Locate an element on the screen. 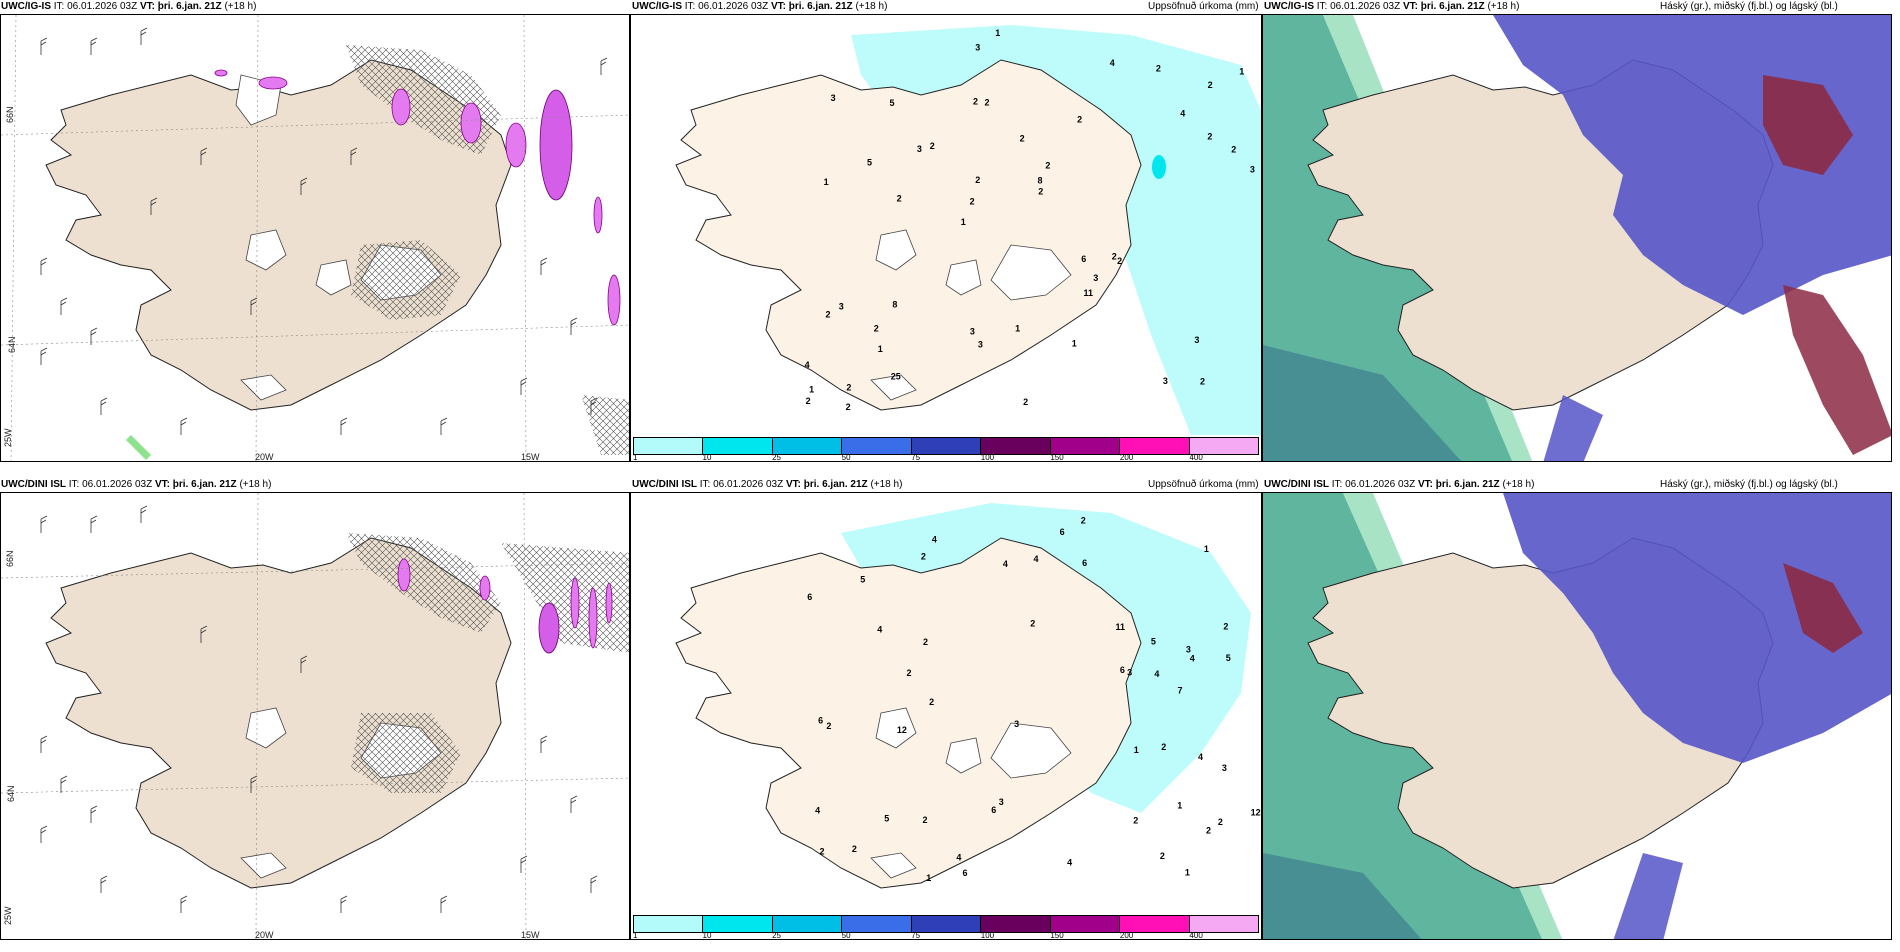  precip-max-area is located at coordinates (1159, 167).